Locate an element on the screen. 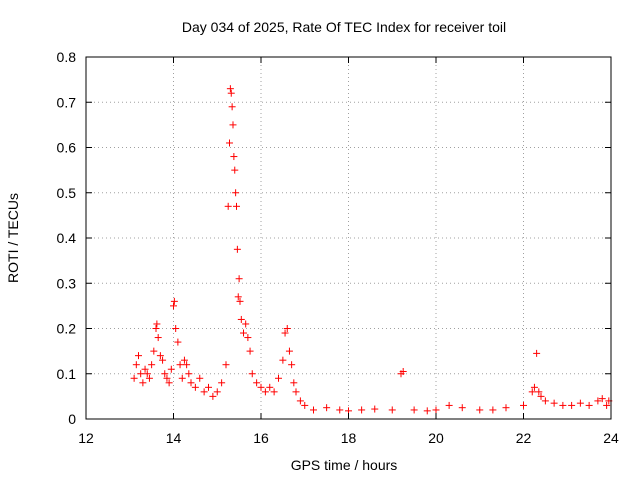 This screenshot has height=480, width=640. y-tick-label: 0.1 is located at coordinates (67, 374).